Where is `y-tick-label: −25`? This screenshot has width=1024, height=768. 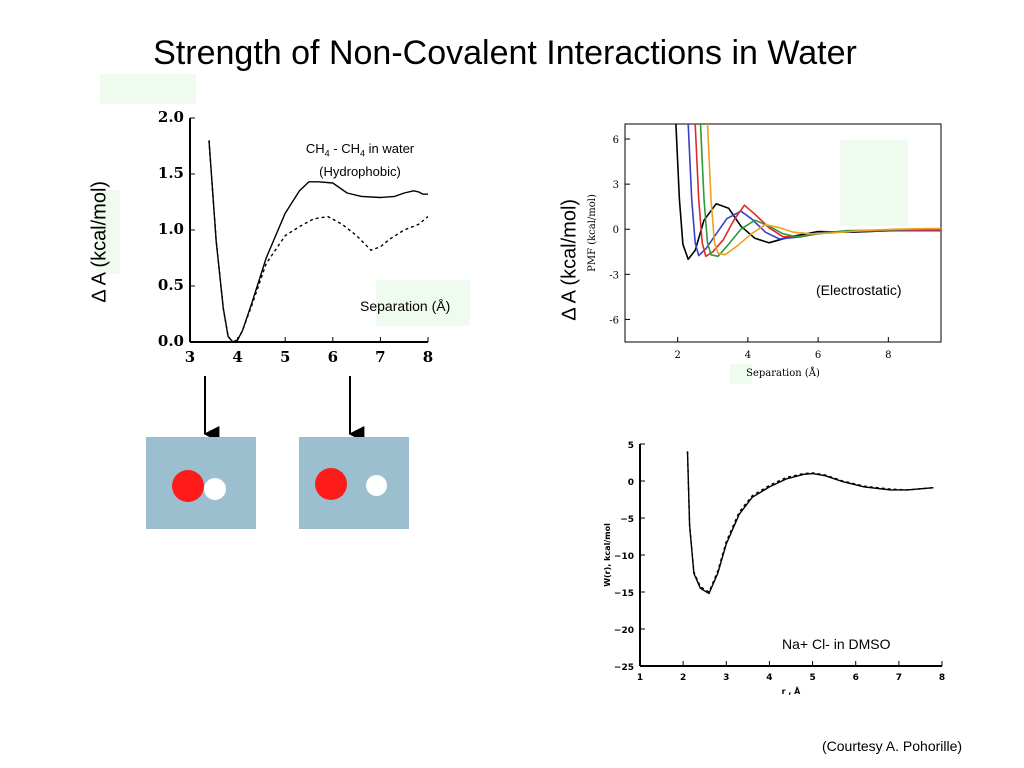 y-tick-label: −25 is located at coordinates (624, 668).